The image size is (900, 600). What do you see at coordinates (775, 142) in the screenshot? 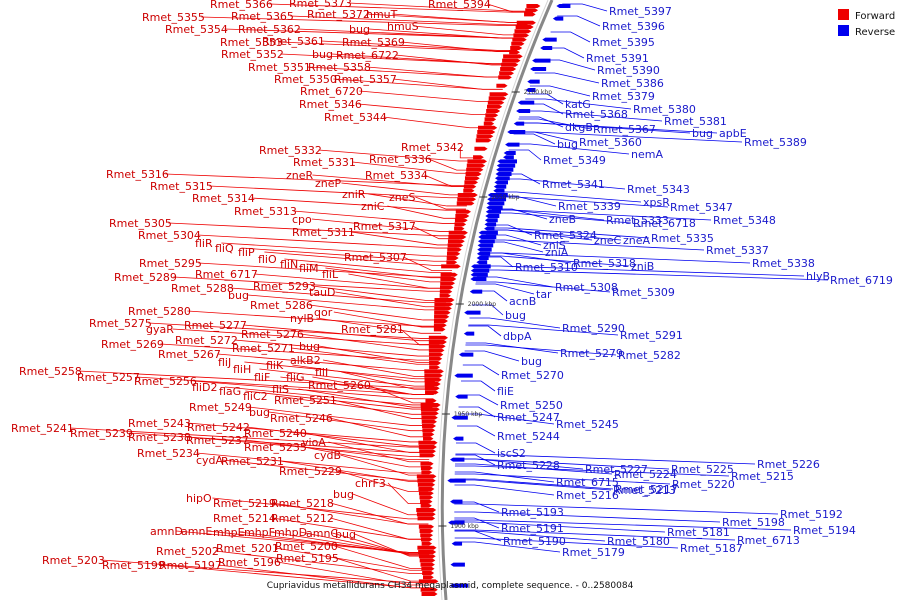
I see `reverse-gene-label: Rmet_5389` at bounding box center [775, 142].